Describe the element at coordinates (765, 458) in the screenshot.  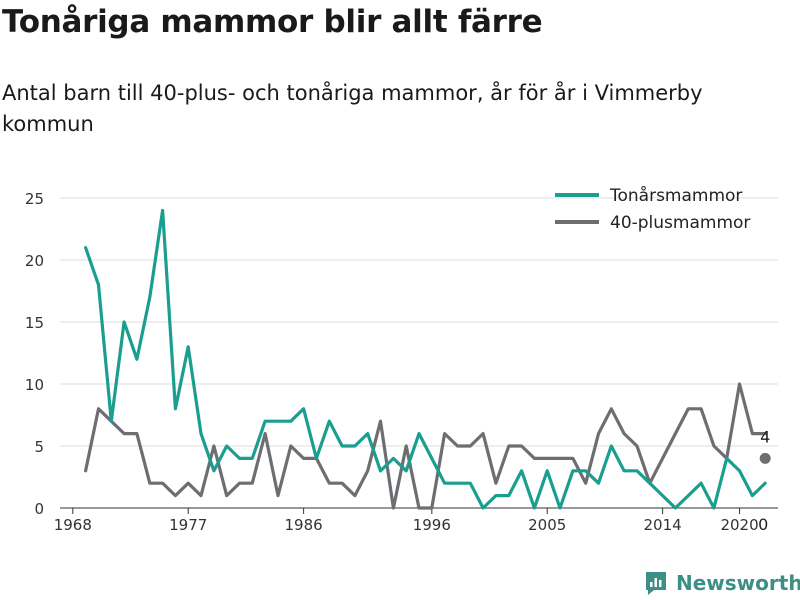
I see `end-point-marker` at that location.